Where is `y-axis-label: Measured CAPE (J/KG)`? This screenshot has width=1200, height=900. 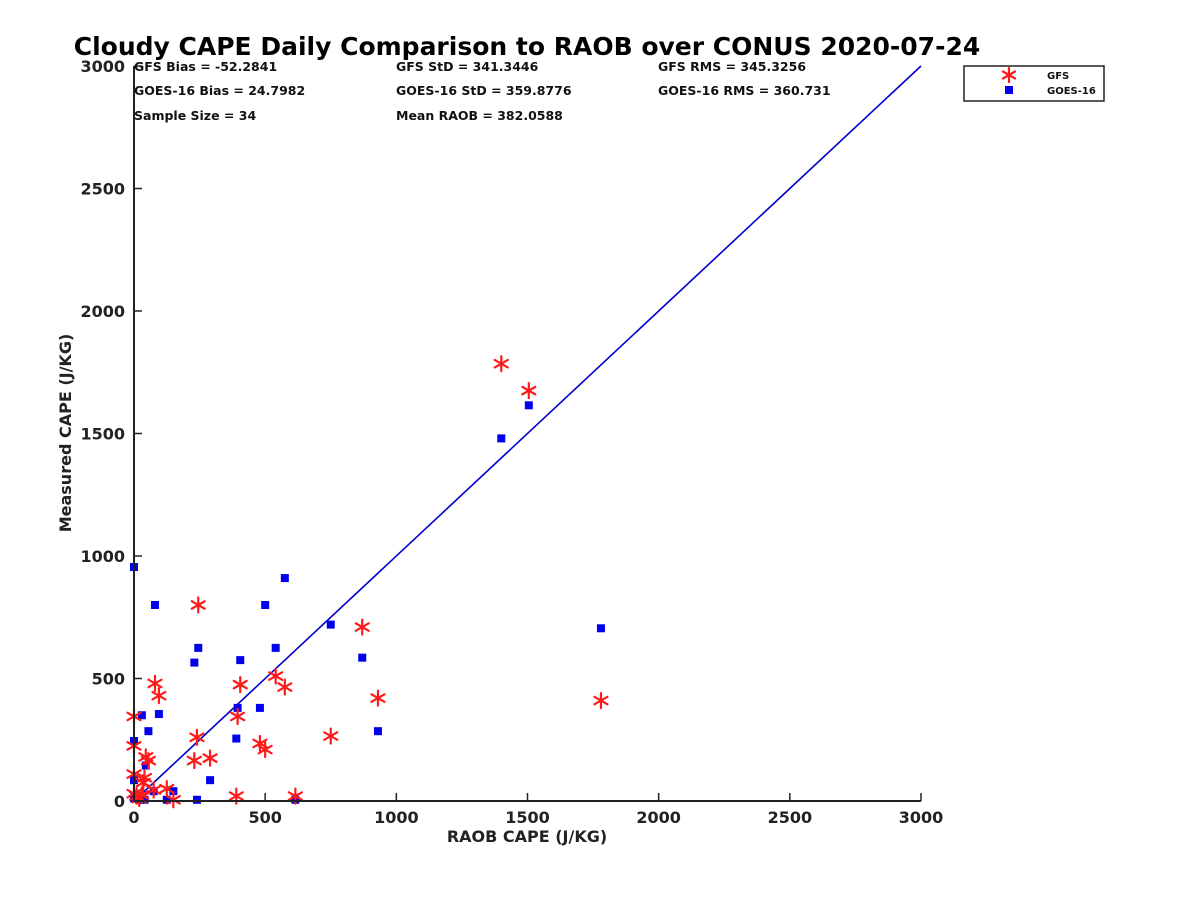 y-axis-label: Measured CAPE (J/KG) is located at coordinates (65, 433).